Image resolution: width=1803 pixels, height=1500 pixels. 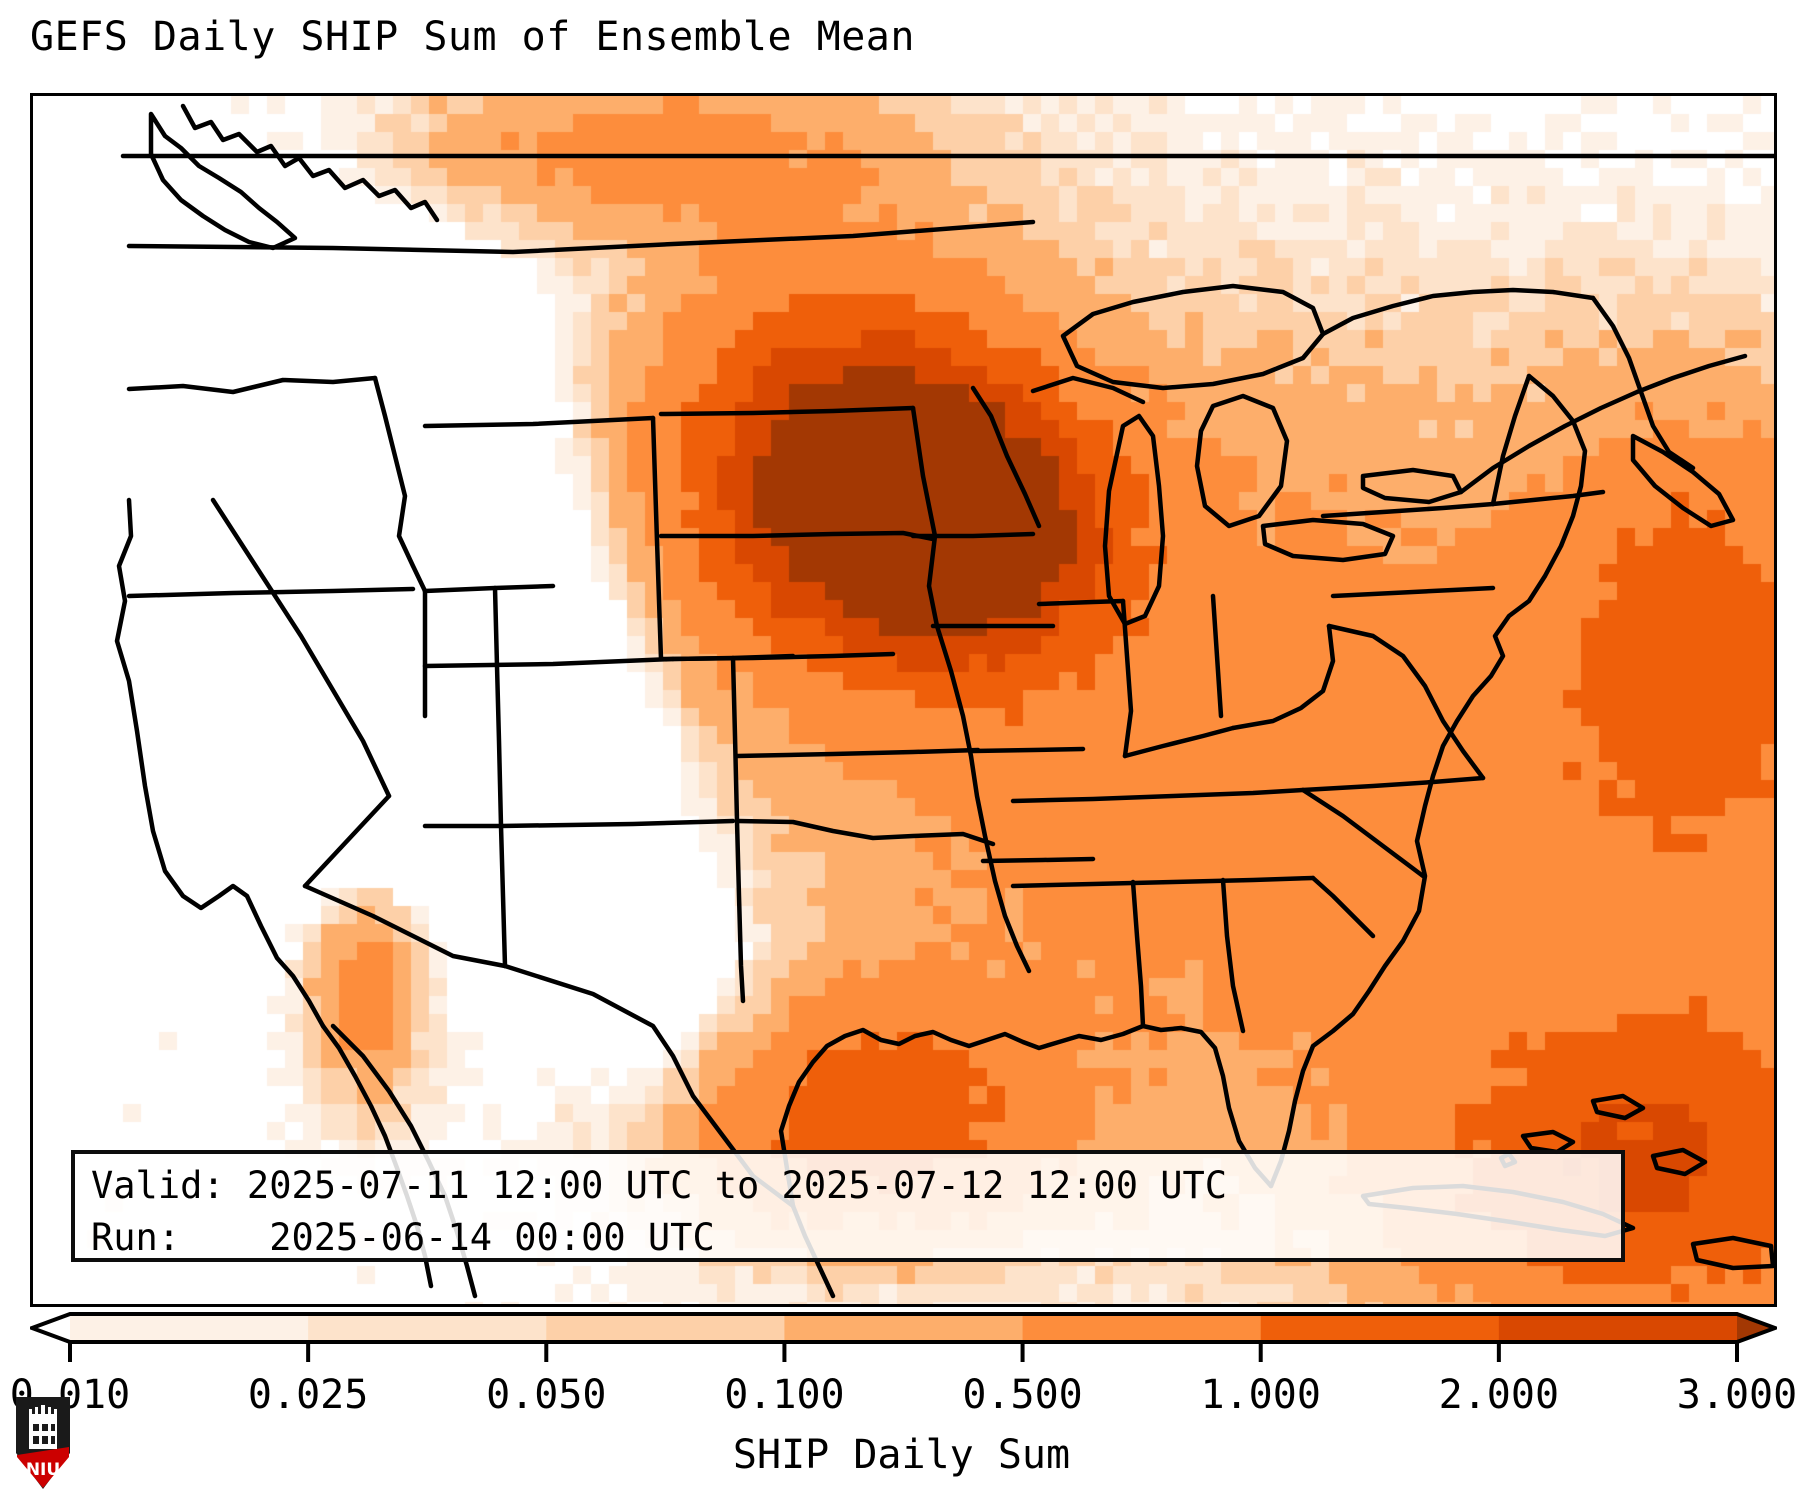 What do you see at coordinates (271, 592) in the screenshot?
I see `state-line-or-nv-ca` at bounding box center [271, 592].